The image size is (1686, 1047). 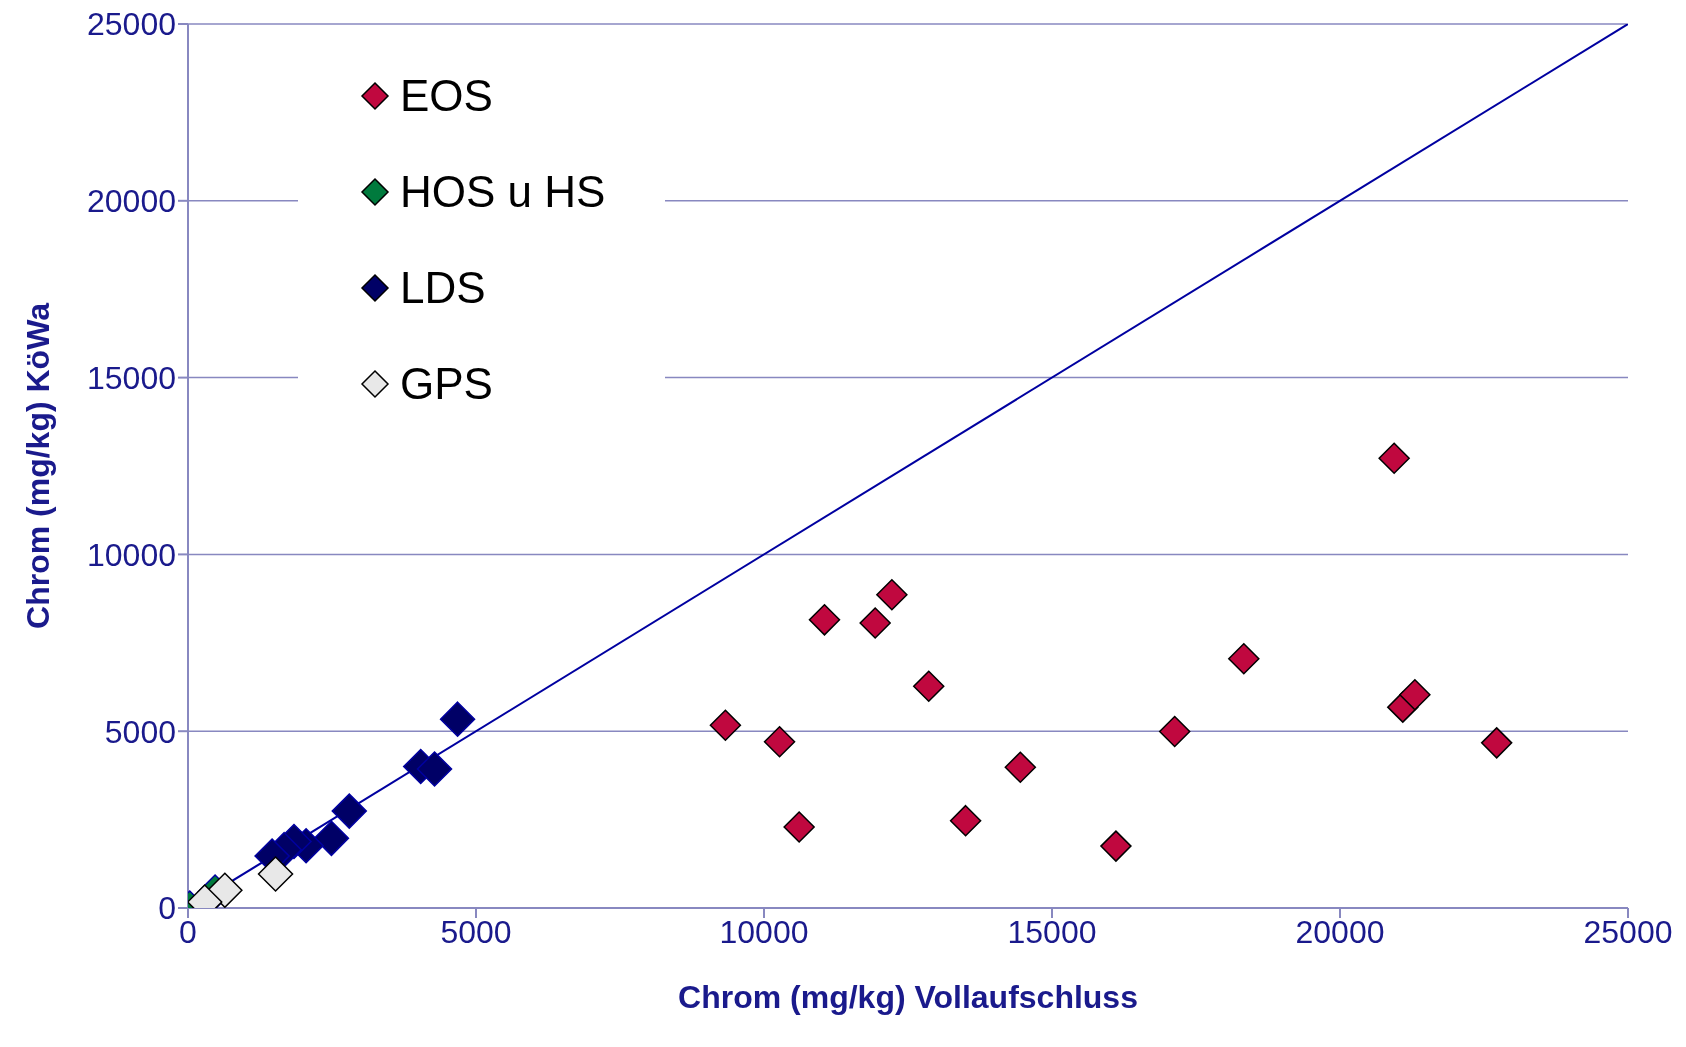 What do you see at coordinates (1628, 931) in the screenshot?
I see `x-tick-label: 25000` at bounding box center [1628, 931].